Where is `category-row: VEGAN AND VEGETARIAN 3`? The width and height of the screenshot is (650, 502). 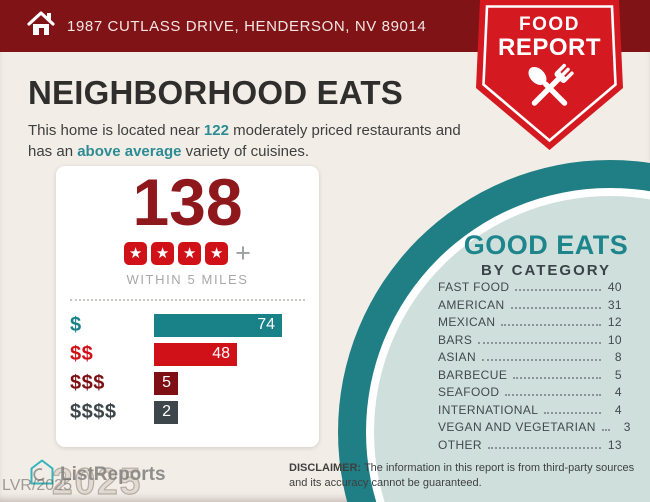
category-row: VEGAN AND VEGETARIAN 3 is located at coordinates (534, 429).